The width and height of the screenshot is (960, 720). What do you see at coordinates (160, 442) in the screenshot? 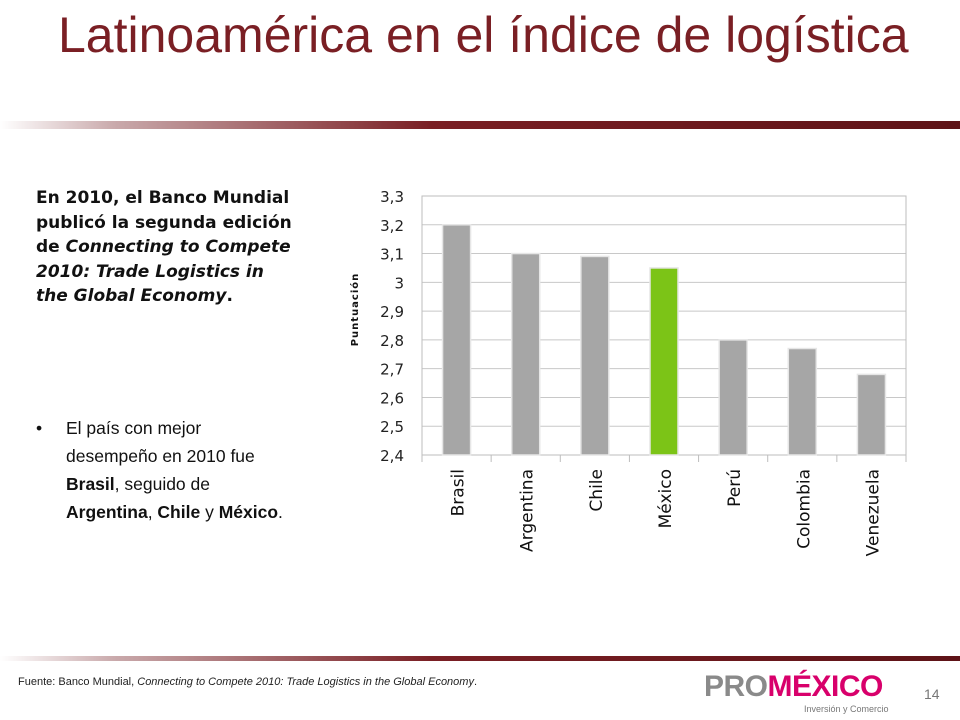
I see `bullet-text-1: El país con mejor desempeño en 2010 fue` at bounding box center [160, 442].